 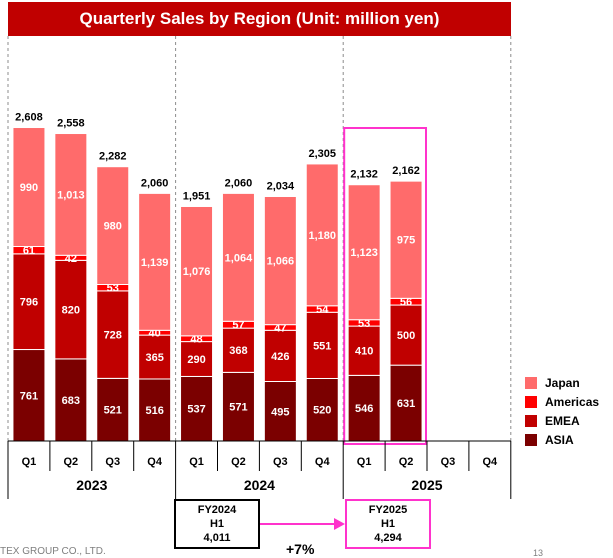 I want to click on fy2024-h1-value: 4,011, so click(x=217, y=538).